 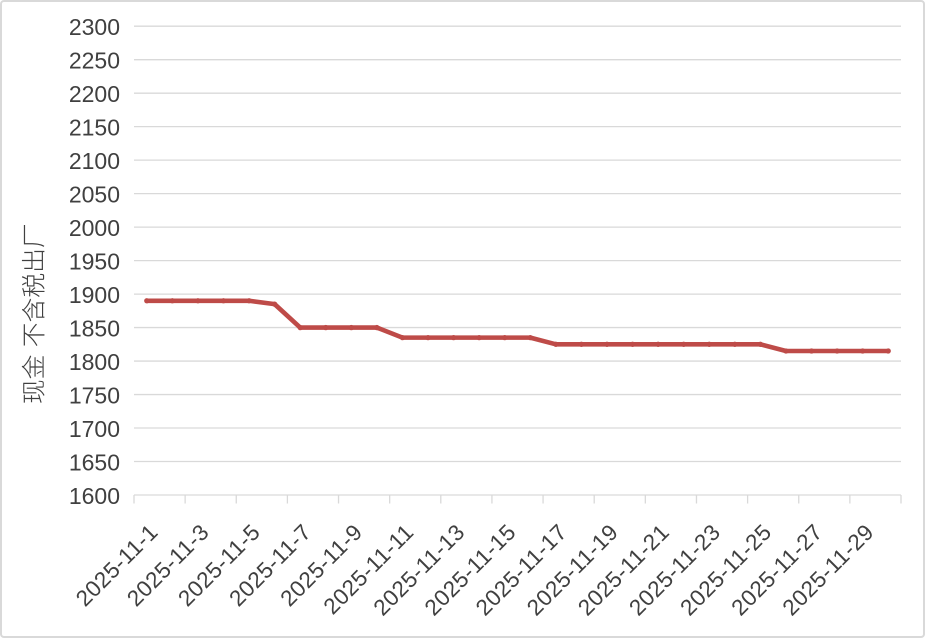 I want to click on svg-text: 2200, so click(x=94, y=94).